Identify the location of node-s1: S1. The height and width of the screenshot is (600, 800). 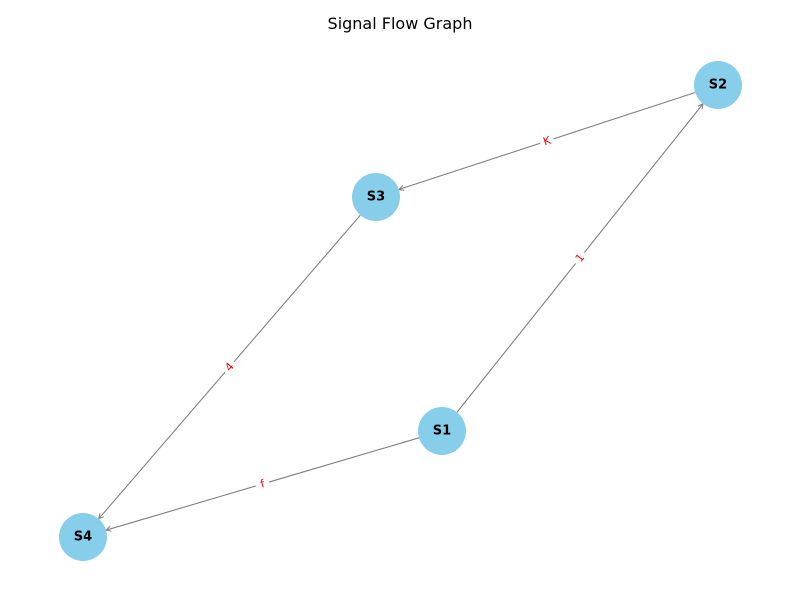
(442, 431).